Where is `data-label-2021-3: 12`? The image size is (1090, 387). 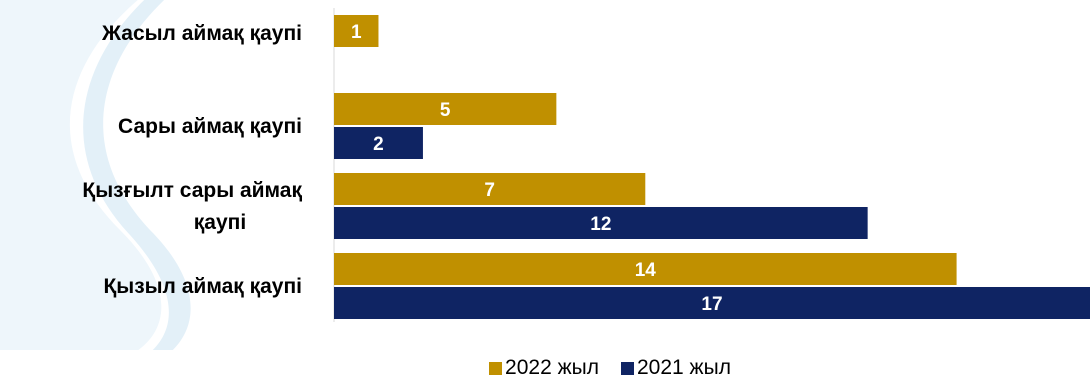
data-label-2021-3: 12 is located at coordinates (600, 224).